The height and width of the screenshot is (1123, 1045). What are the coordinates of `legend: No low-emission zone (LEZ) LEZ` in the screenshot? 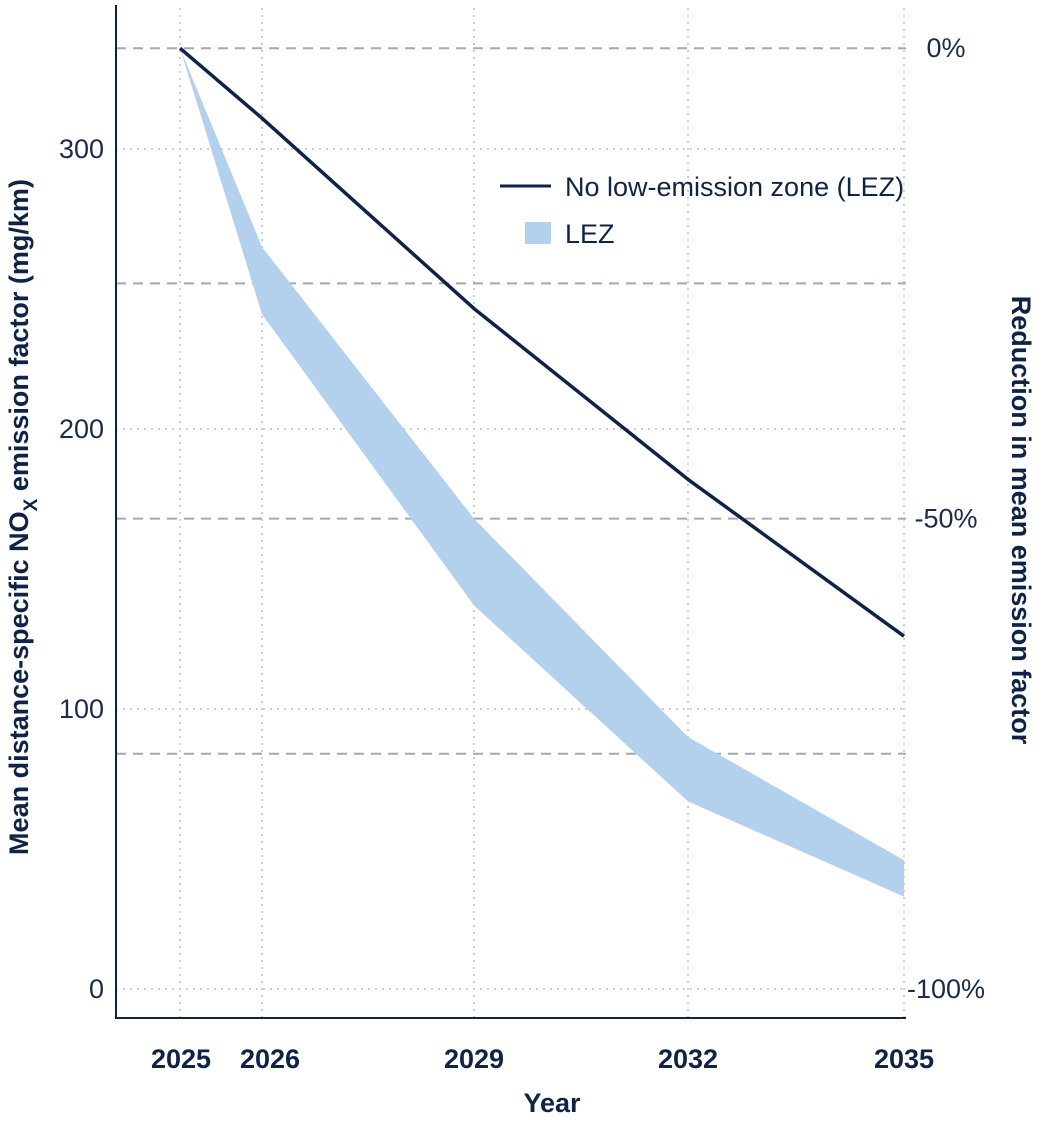 It's located at (702, 210).